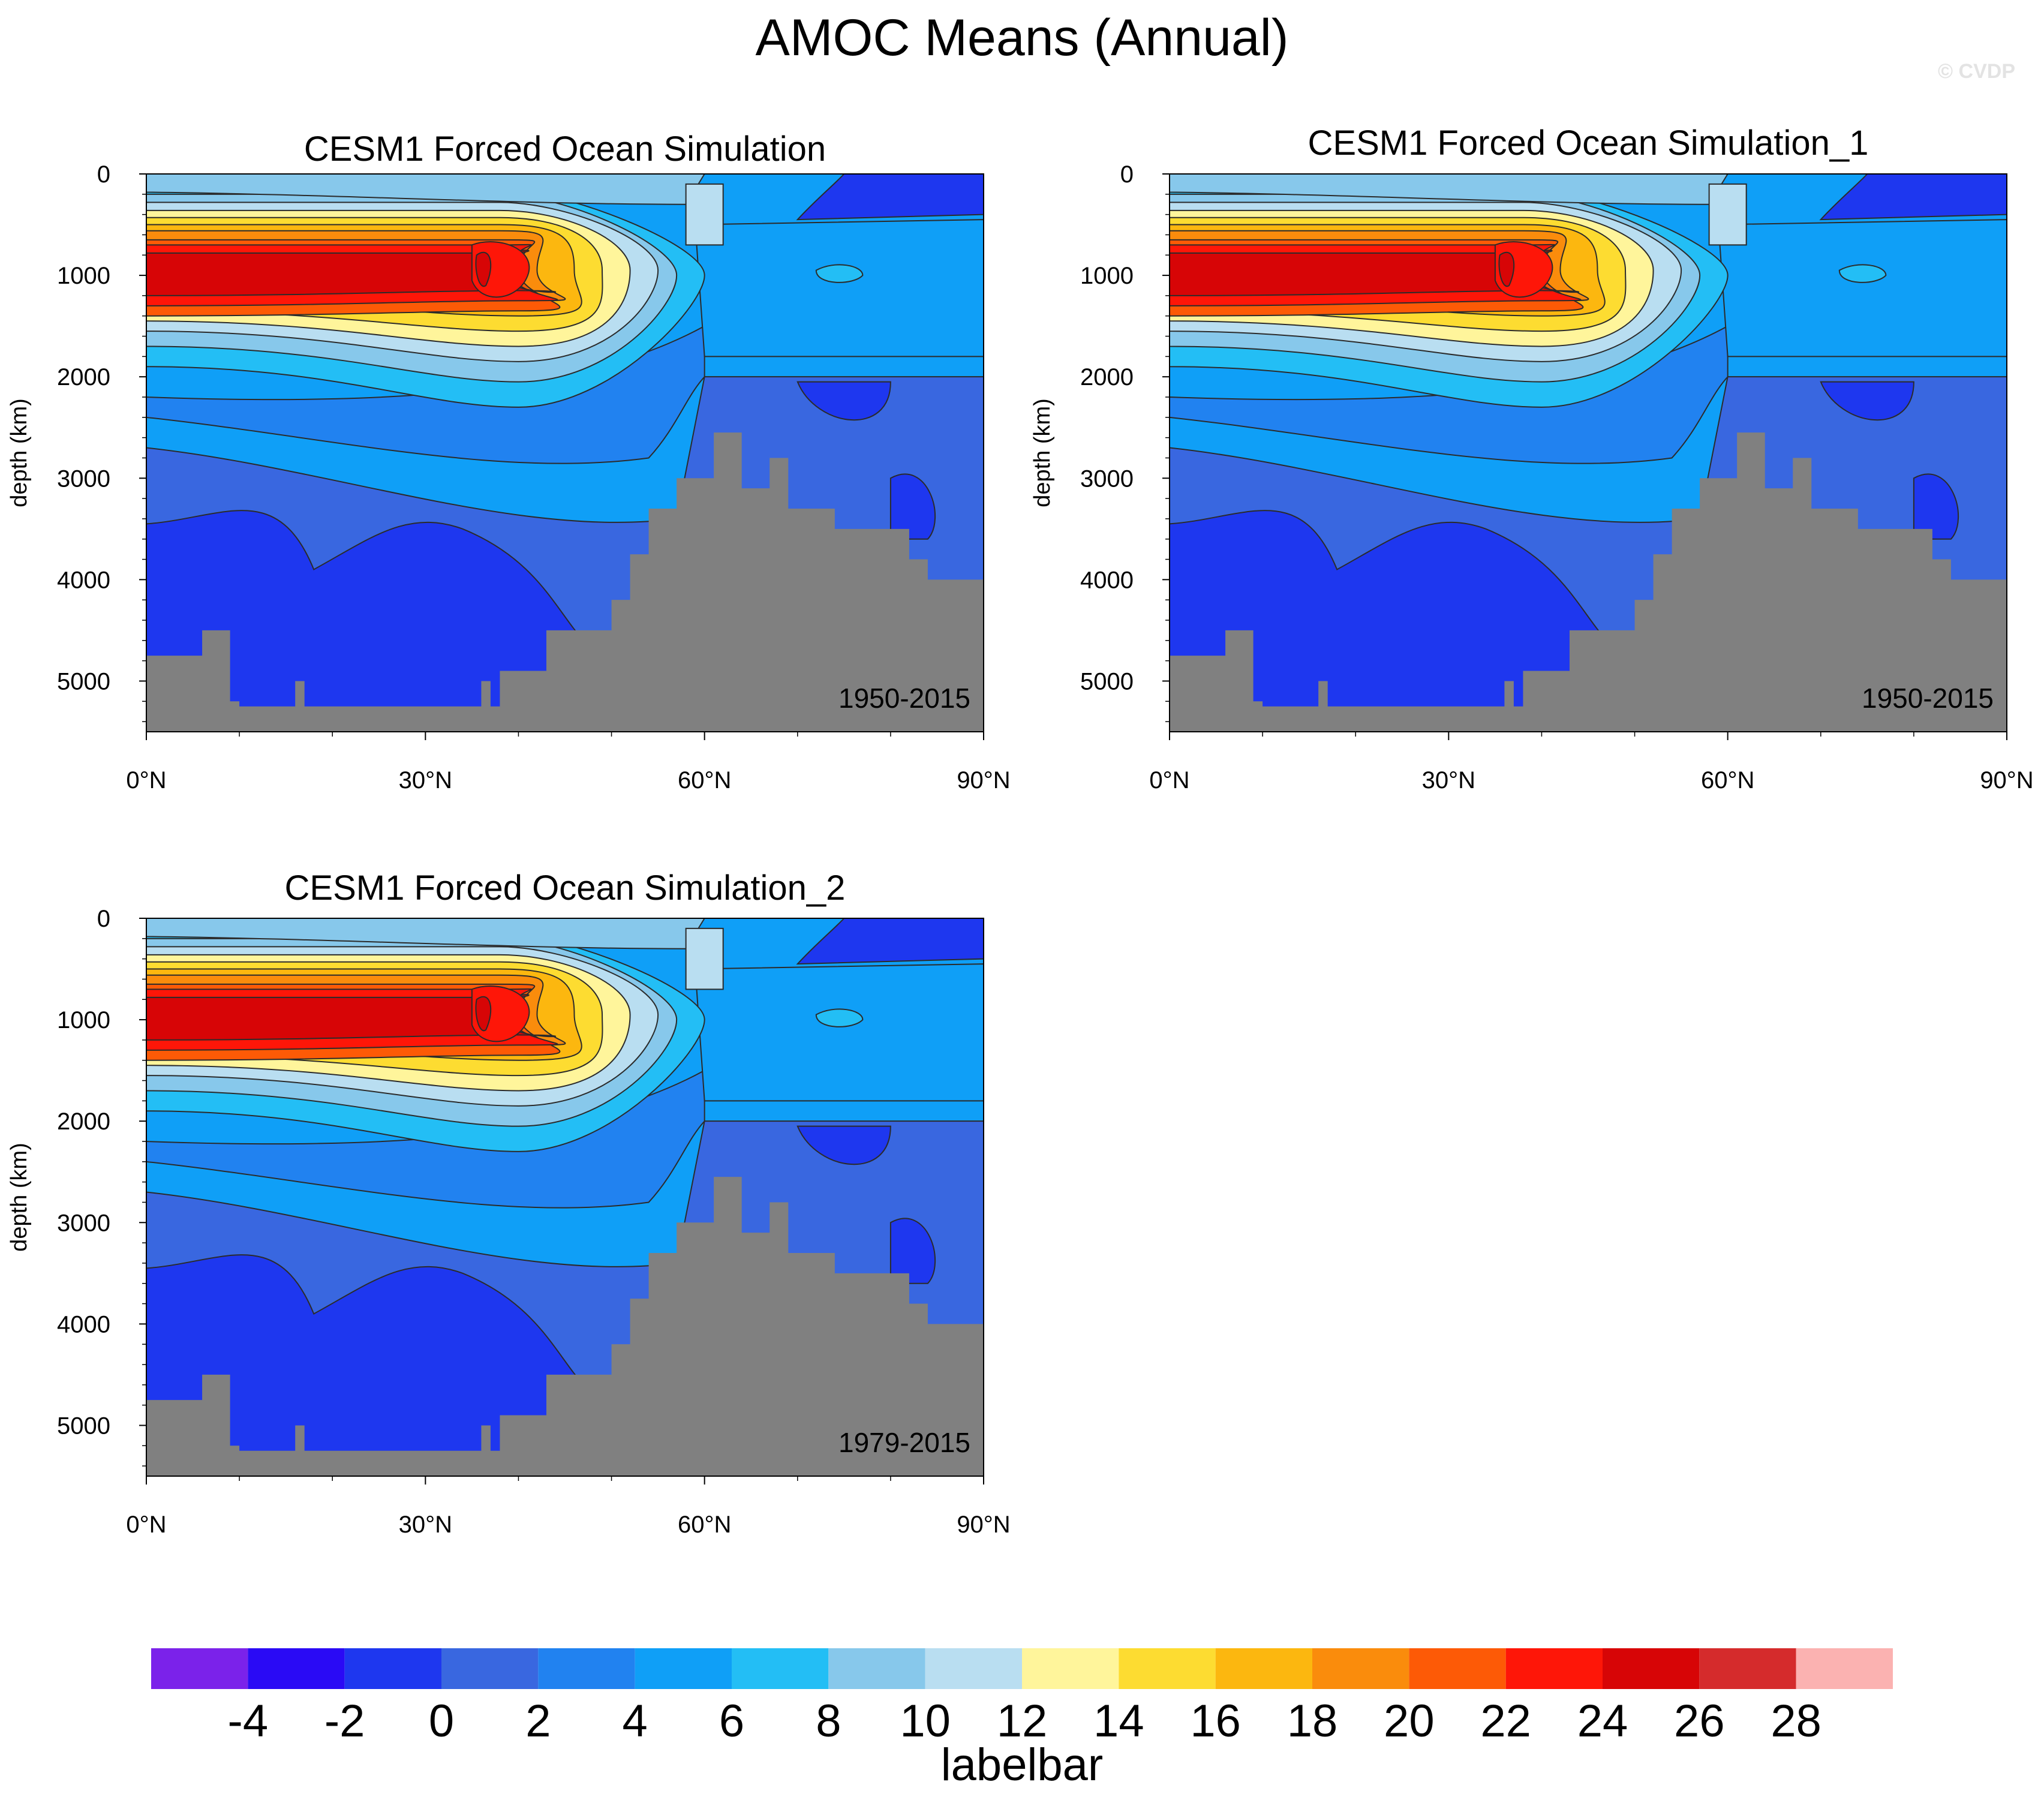  I want to click on labelbar-tick-label: 0, so click(441, 1721).